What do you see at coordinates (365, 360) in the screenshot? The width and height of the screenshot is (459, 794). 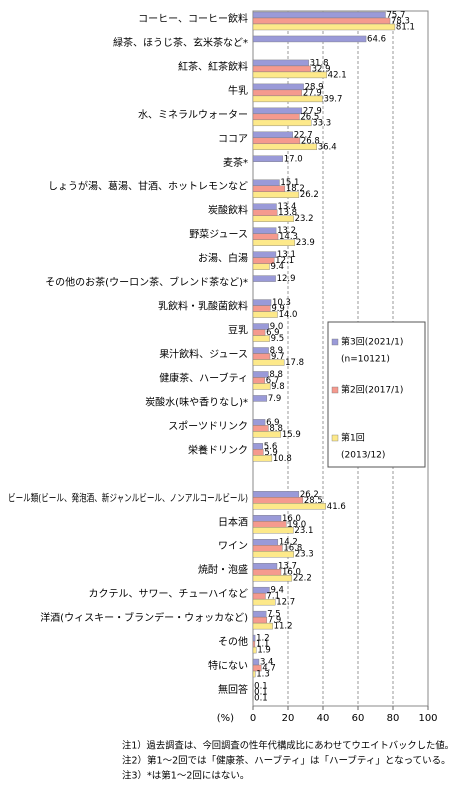 I see `legend-note: (n=10121)` at bounding box center [365, 360].